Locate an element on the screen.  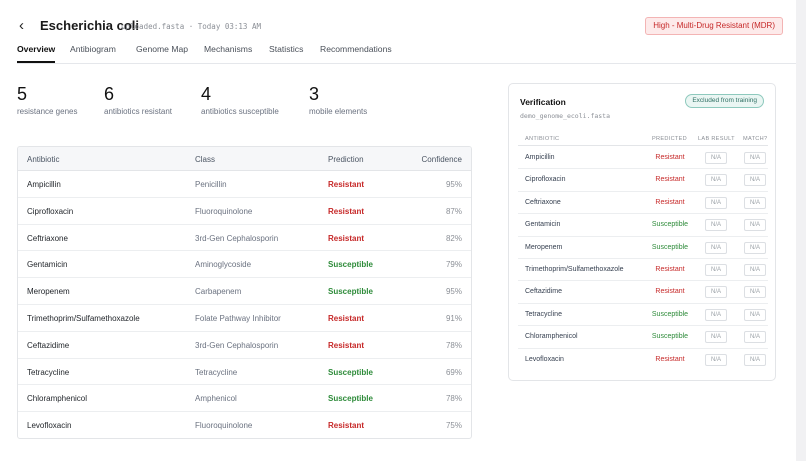
table-row: Meropenem Carbapenem Susceptible 95% is located at coordinates (244, 291).